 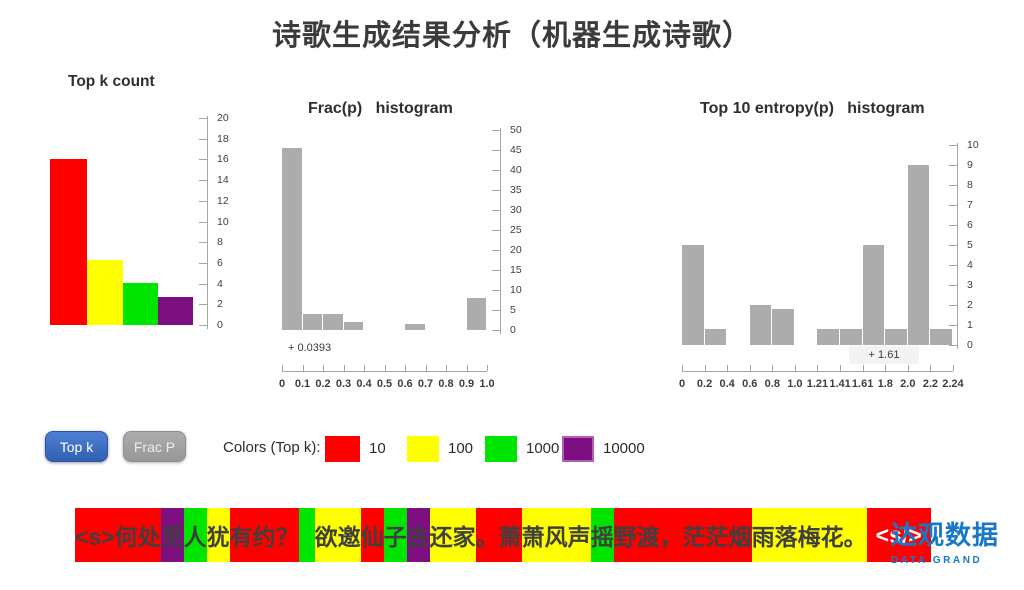 I want to click on bar-2.0-2.2, so click(x=918, y=255).